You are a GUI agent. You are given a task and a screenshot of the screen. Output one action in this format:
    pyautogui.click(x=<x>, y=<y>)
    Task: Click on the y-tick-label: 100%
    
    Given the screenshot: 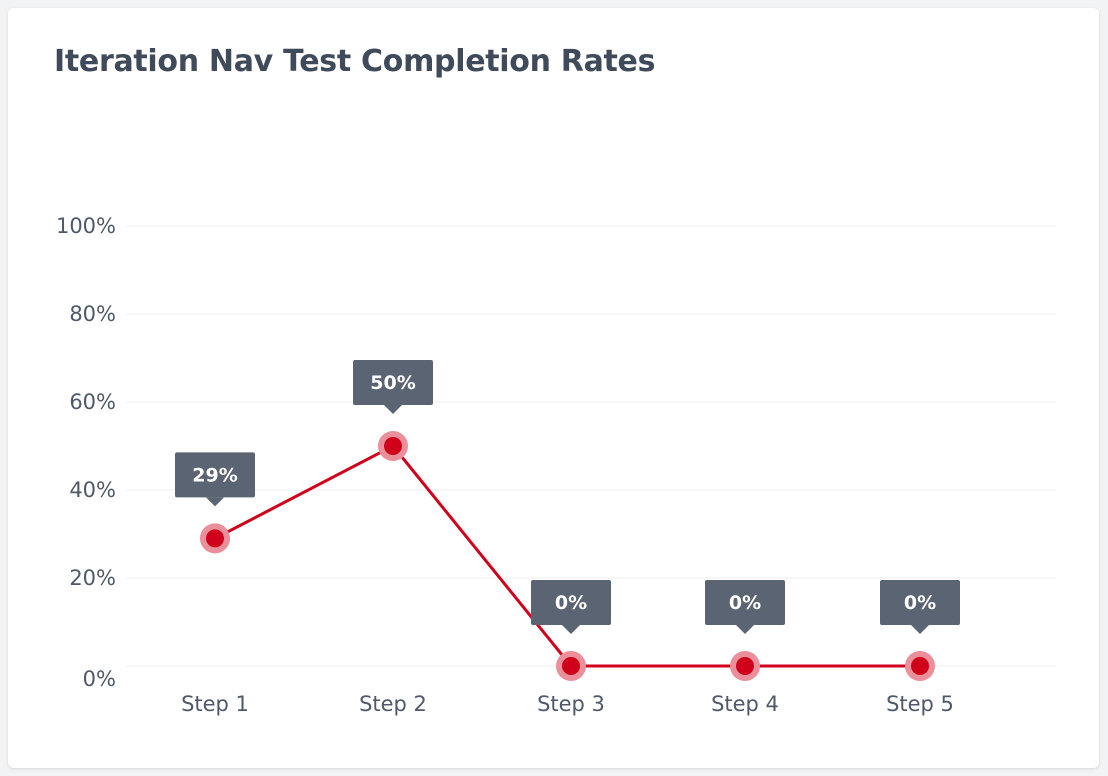 What is the action you would take?
    pyautogui.click(x=86, y=226)
    